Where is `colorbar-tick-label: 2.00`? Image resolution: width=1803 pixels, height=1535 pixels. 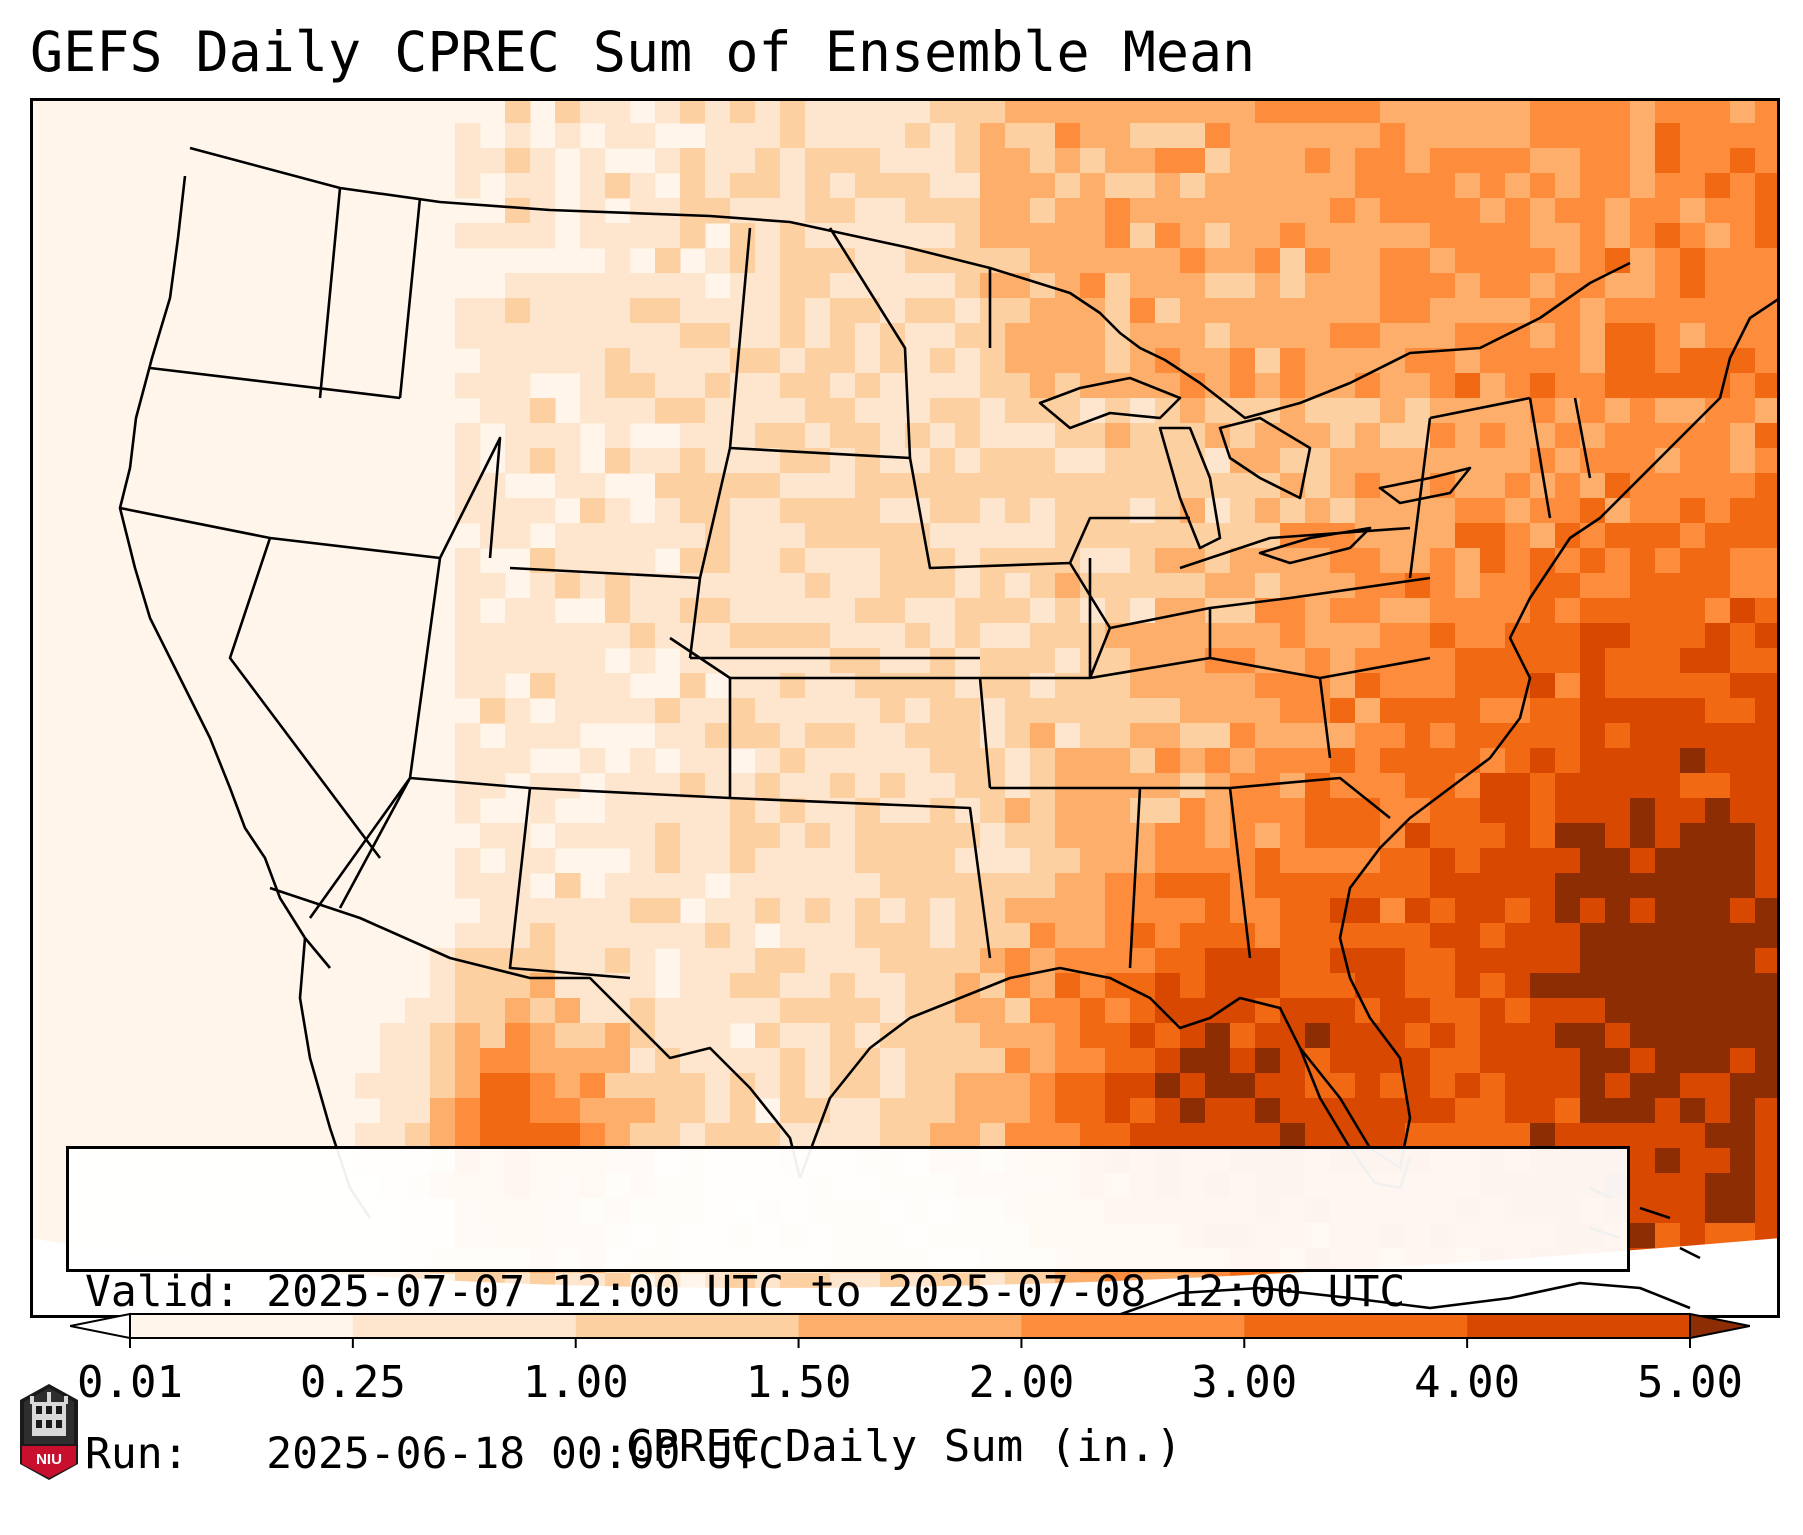
colorbar-tick-label: 2.00 is located at coordinates (1021, 1382).